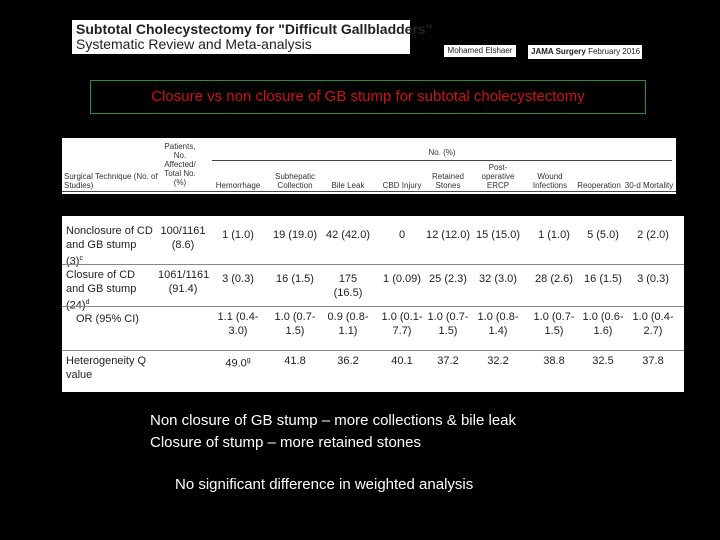 The width and height of the screenshot is (720, 540). I want to click on header-bottom-rule, so click(369, 191).